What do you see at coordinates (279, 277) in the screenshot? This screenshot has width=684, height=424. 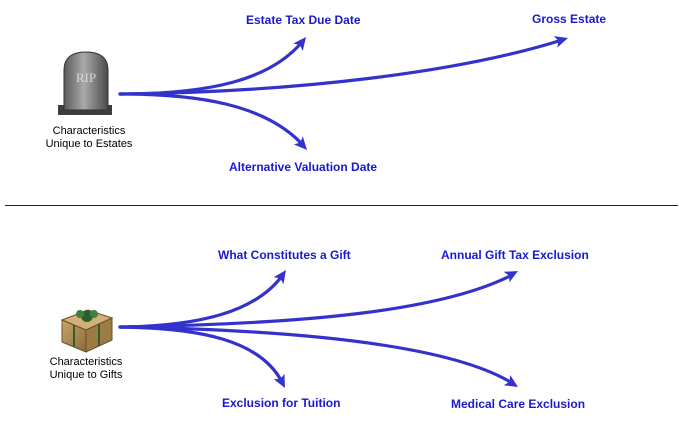 I see `arrow-what-constitutes-a-gift-head` at bounding box center [279, 277].